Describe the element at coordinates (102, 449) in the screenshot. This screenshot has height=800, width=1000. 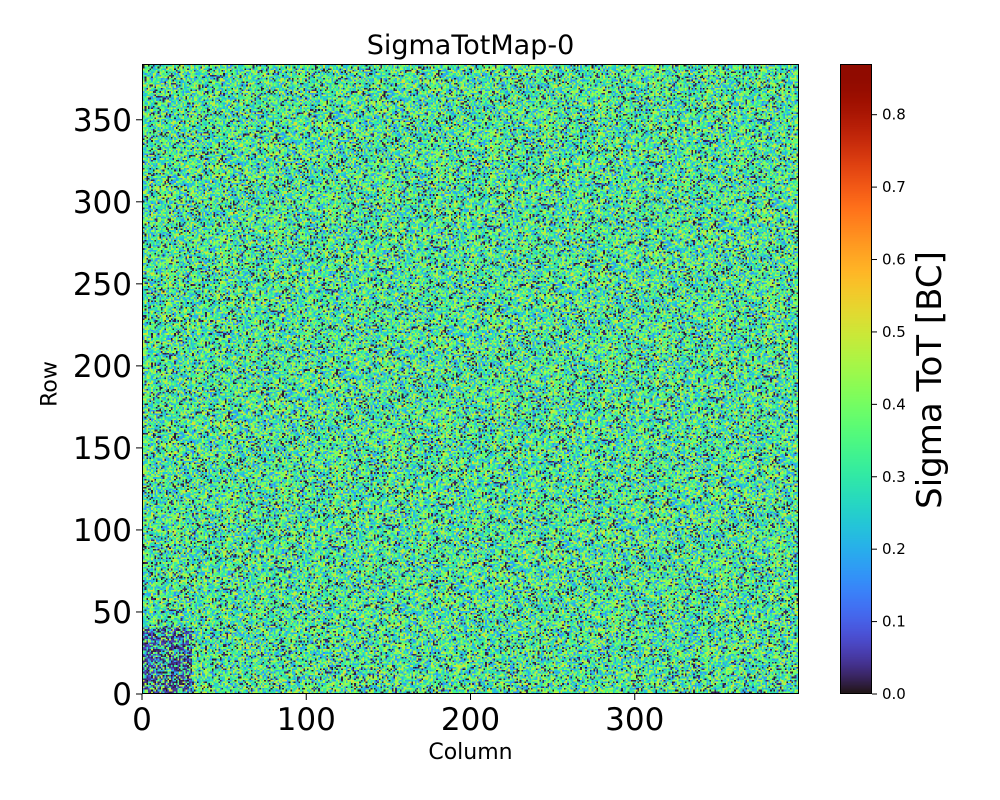
I see `y-tick-label: 150` at that location.